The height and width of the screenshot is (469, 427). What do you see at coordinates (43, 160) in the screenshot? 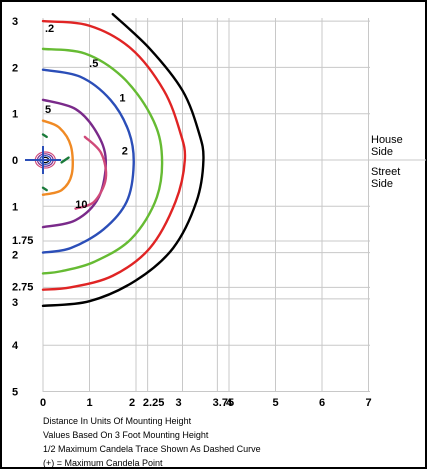
I see `center-marker` at bounding box center [43, 160].